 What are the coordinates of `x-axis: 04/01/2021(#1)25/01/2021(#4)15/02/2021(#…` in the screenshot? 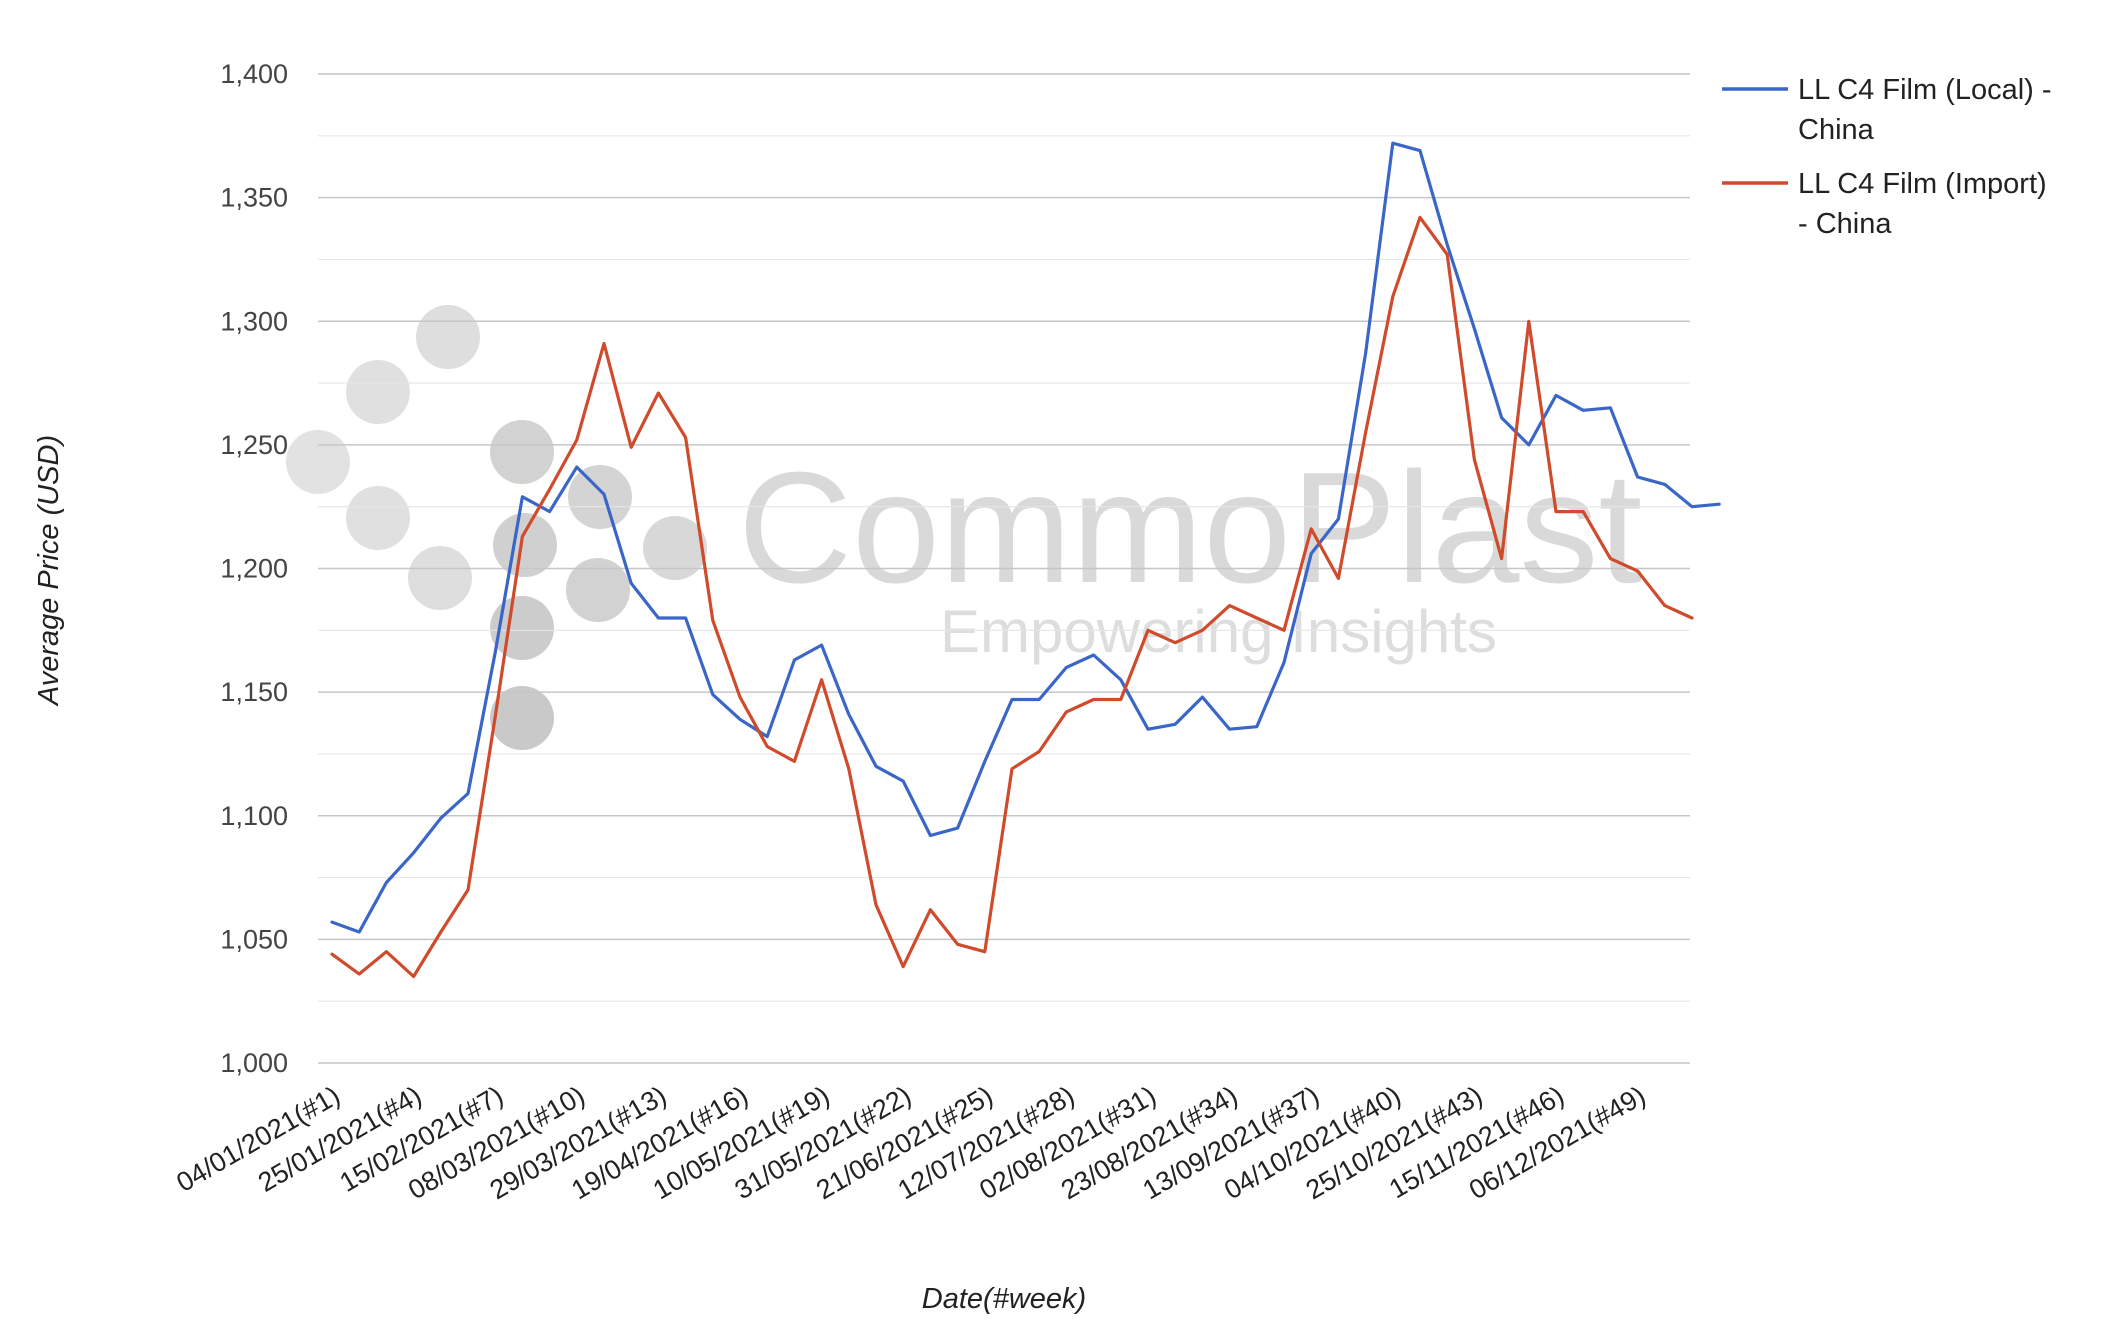 It's located at (910, 1142).